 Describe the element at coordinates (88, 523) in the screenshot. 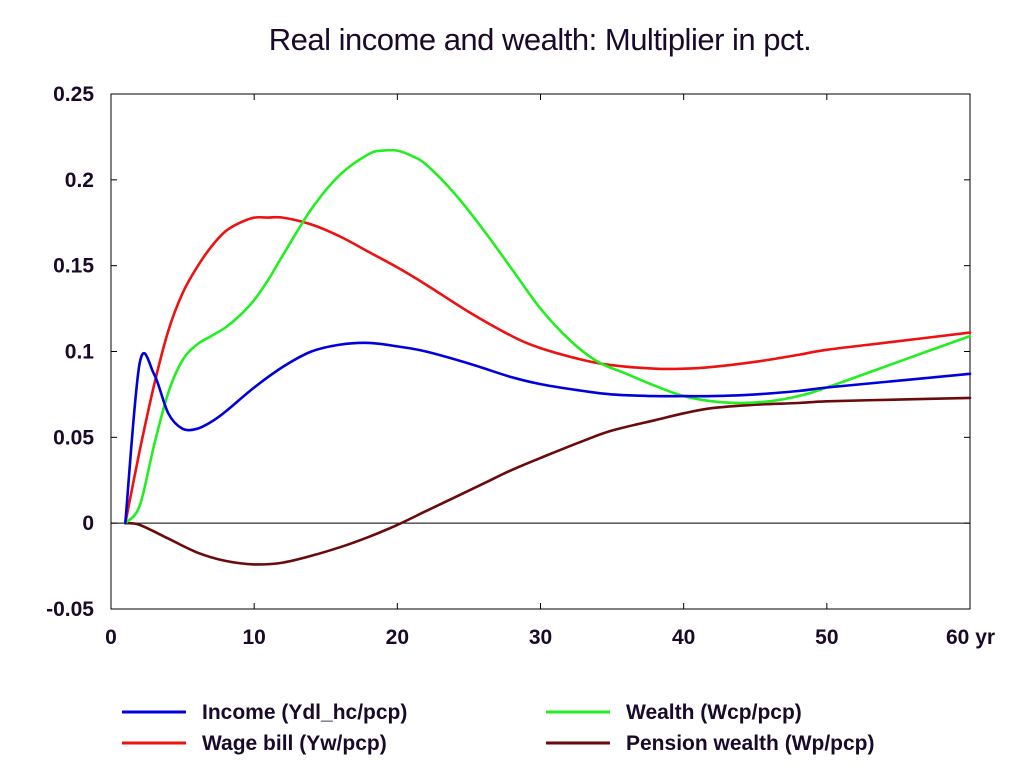

I see `y-tick-label: 0` at that location.